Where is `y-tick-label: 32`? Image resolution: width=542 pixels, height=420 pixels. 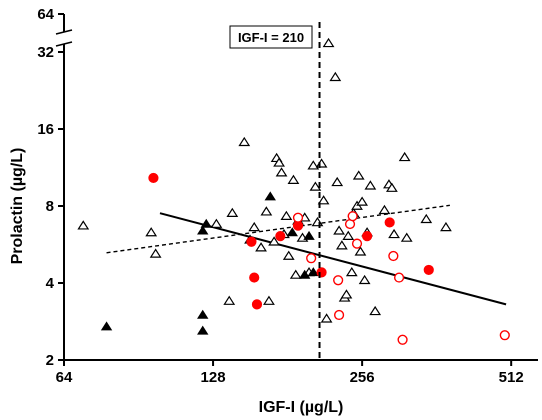 y-tick-label: 32 is located at coordinates (45, 52).